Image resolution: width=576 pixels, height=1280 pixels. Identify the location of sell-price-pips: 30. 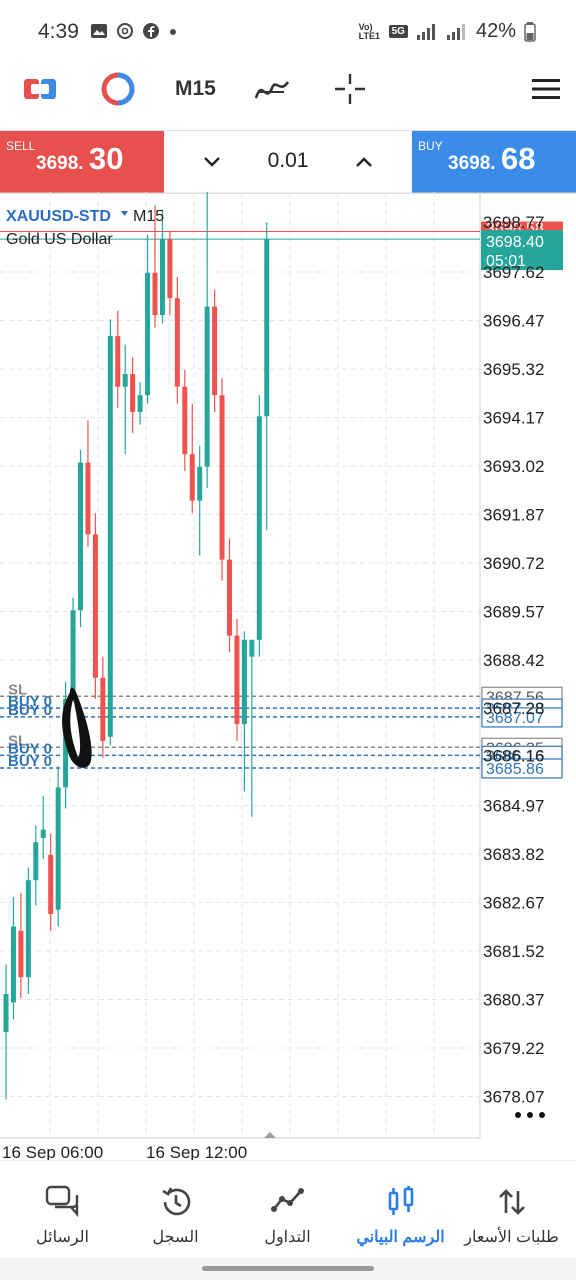
(106, 158).